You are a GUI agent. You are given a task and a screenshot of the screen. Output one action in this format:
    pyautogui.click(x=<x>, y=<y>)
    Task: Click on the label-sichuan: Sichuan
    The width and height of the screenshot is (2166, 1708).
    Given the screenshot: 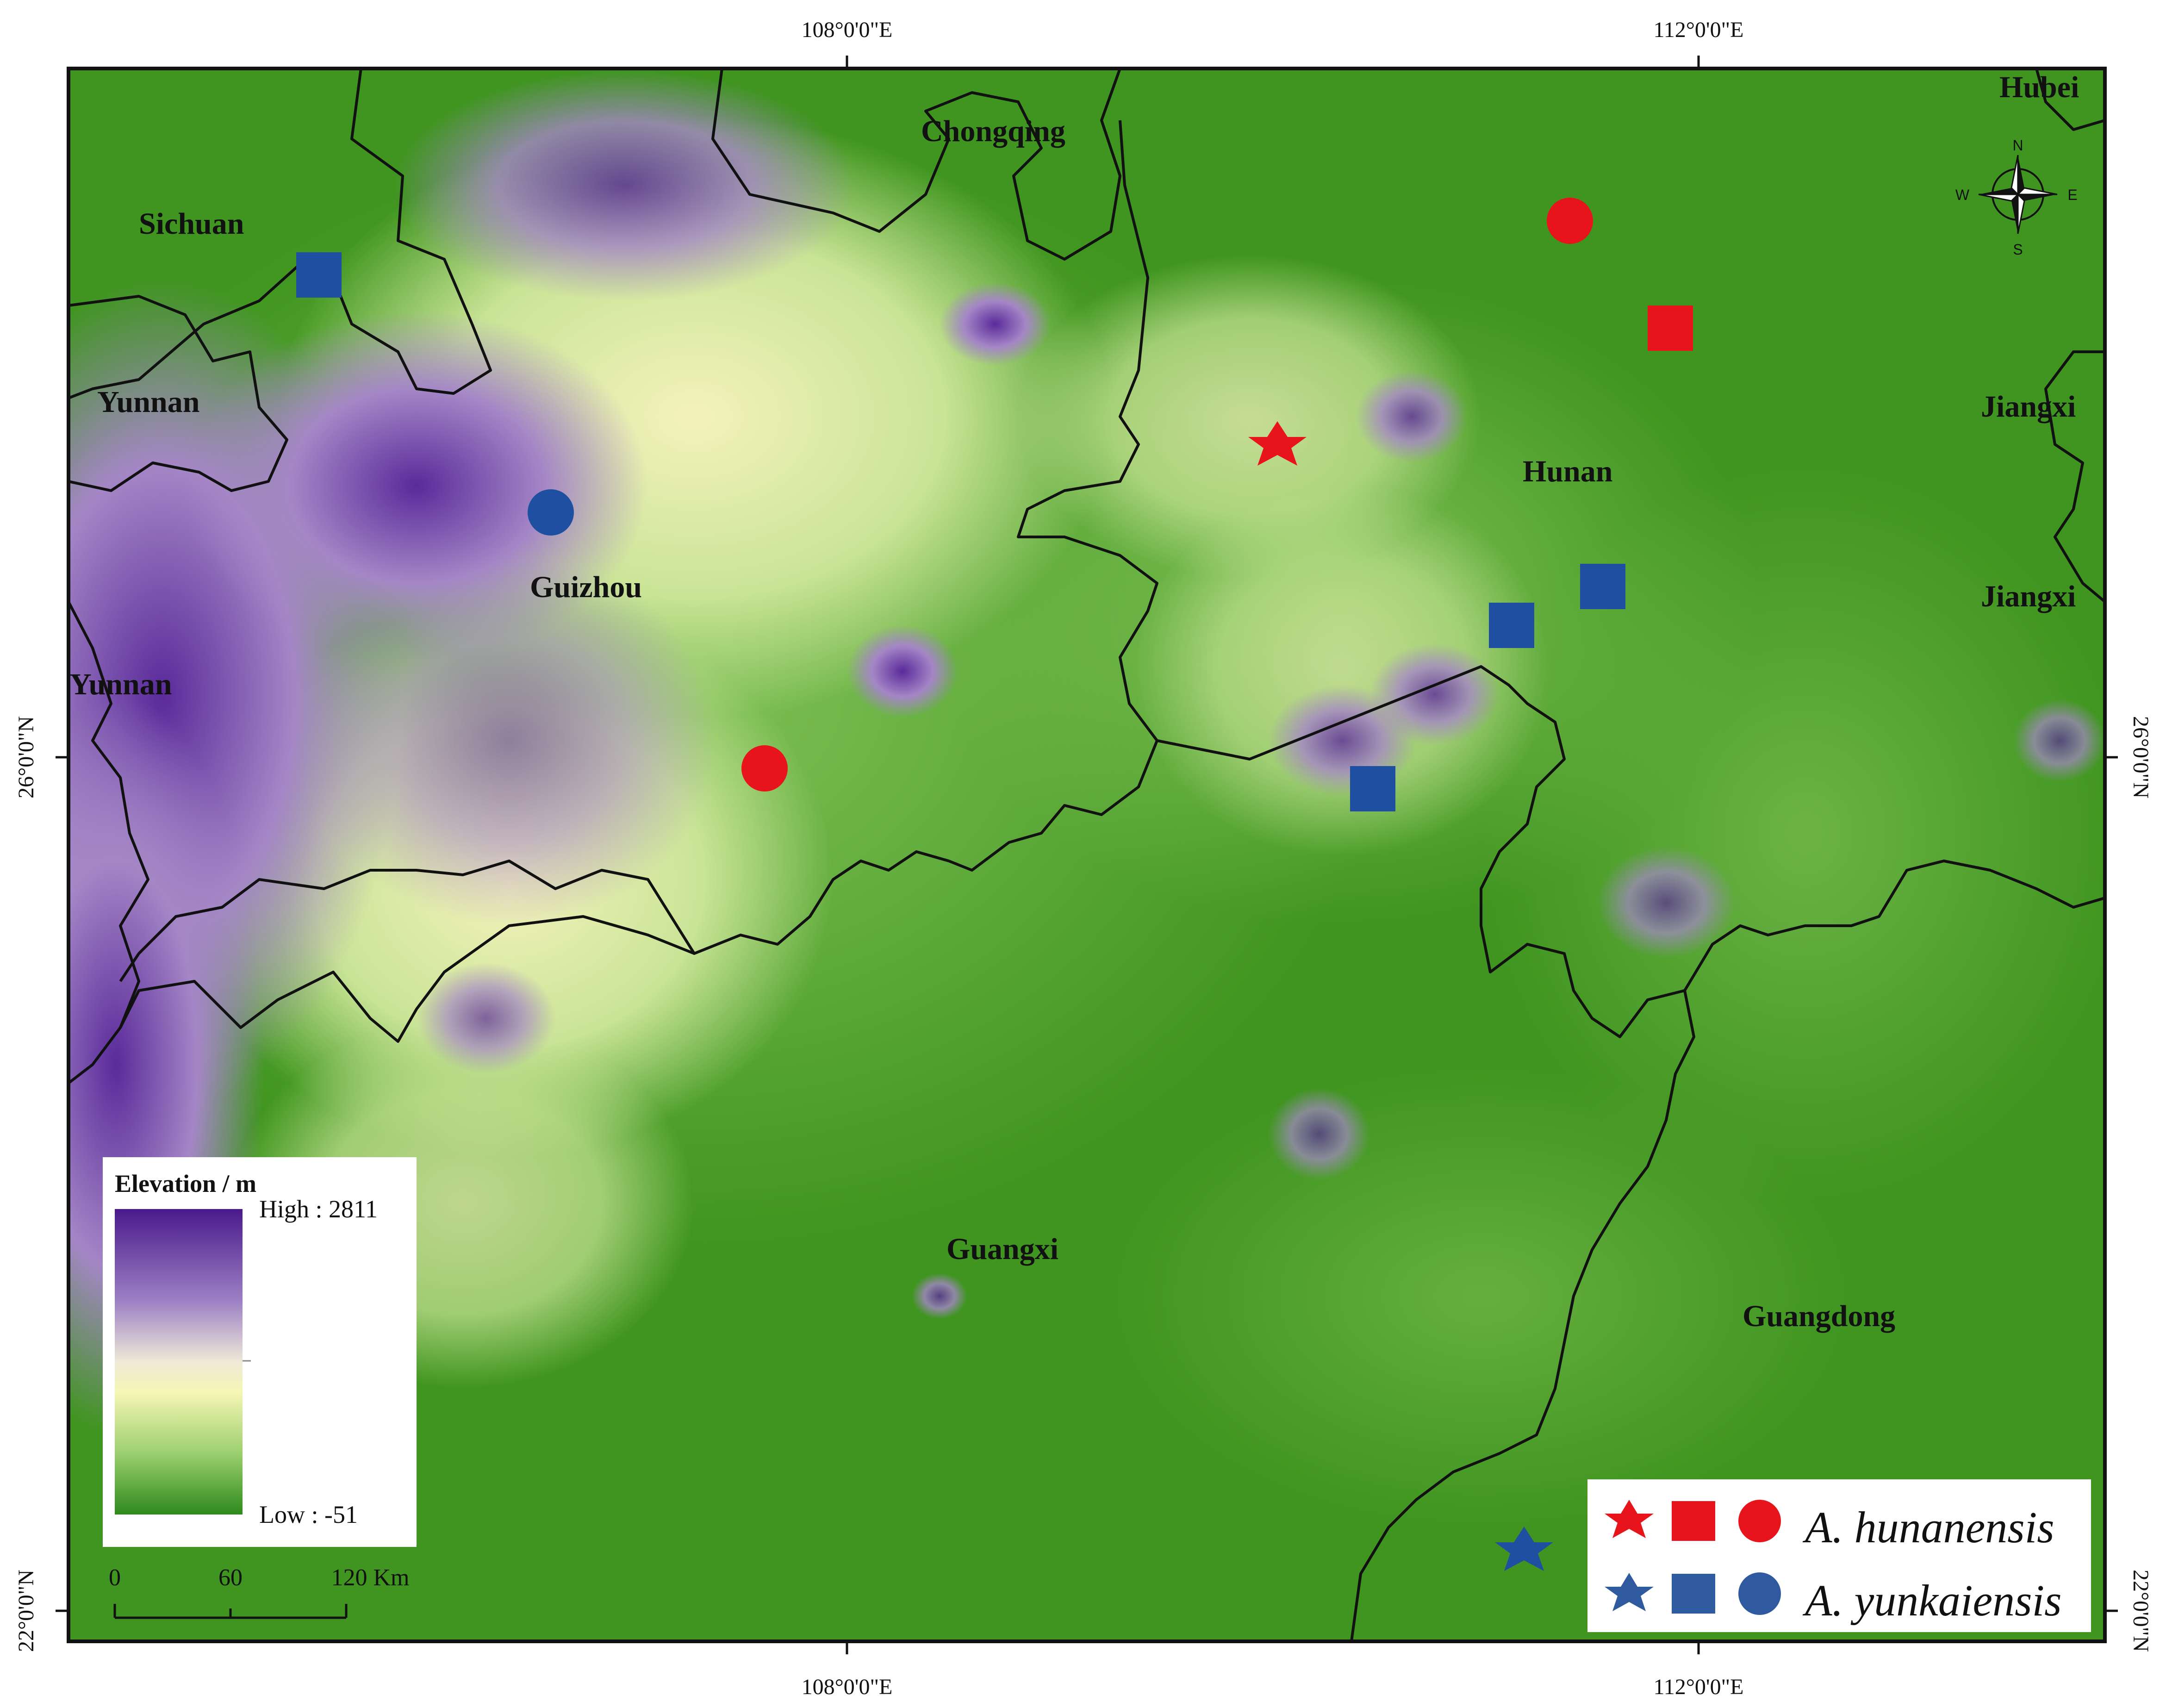 What is the action you would take?
    pyautogui.click(x=191, y=224)
    